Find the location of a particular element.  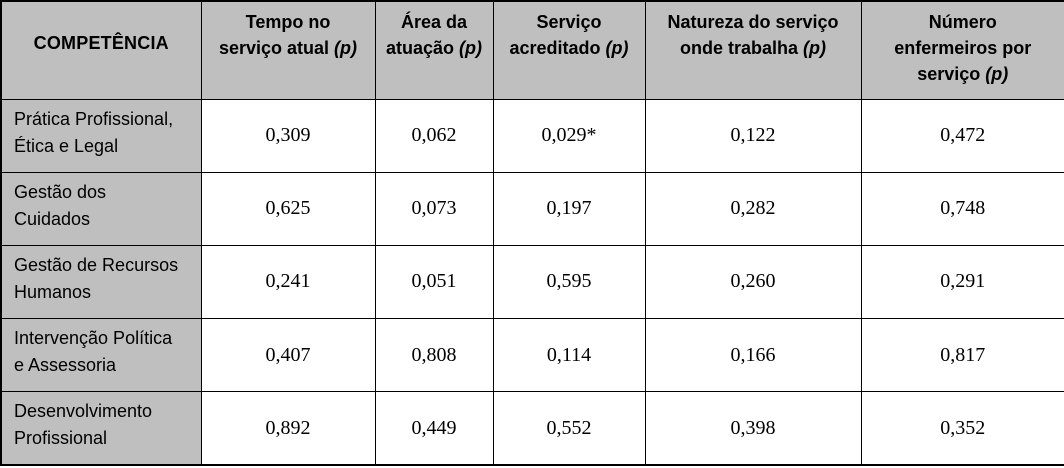

header-cell-1: Tempo no serviço atual (p) is located at coordinates (288, 50).